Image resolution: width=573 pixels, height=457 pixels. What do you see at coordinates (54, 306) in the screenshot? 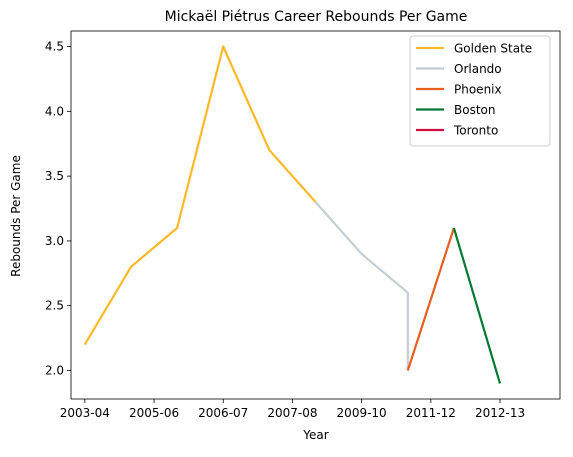
I see `y-tick-label: 2.5` at bounding box center [54, 306].